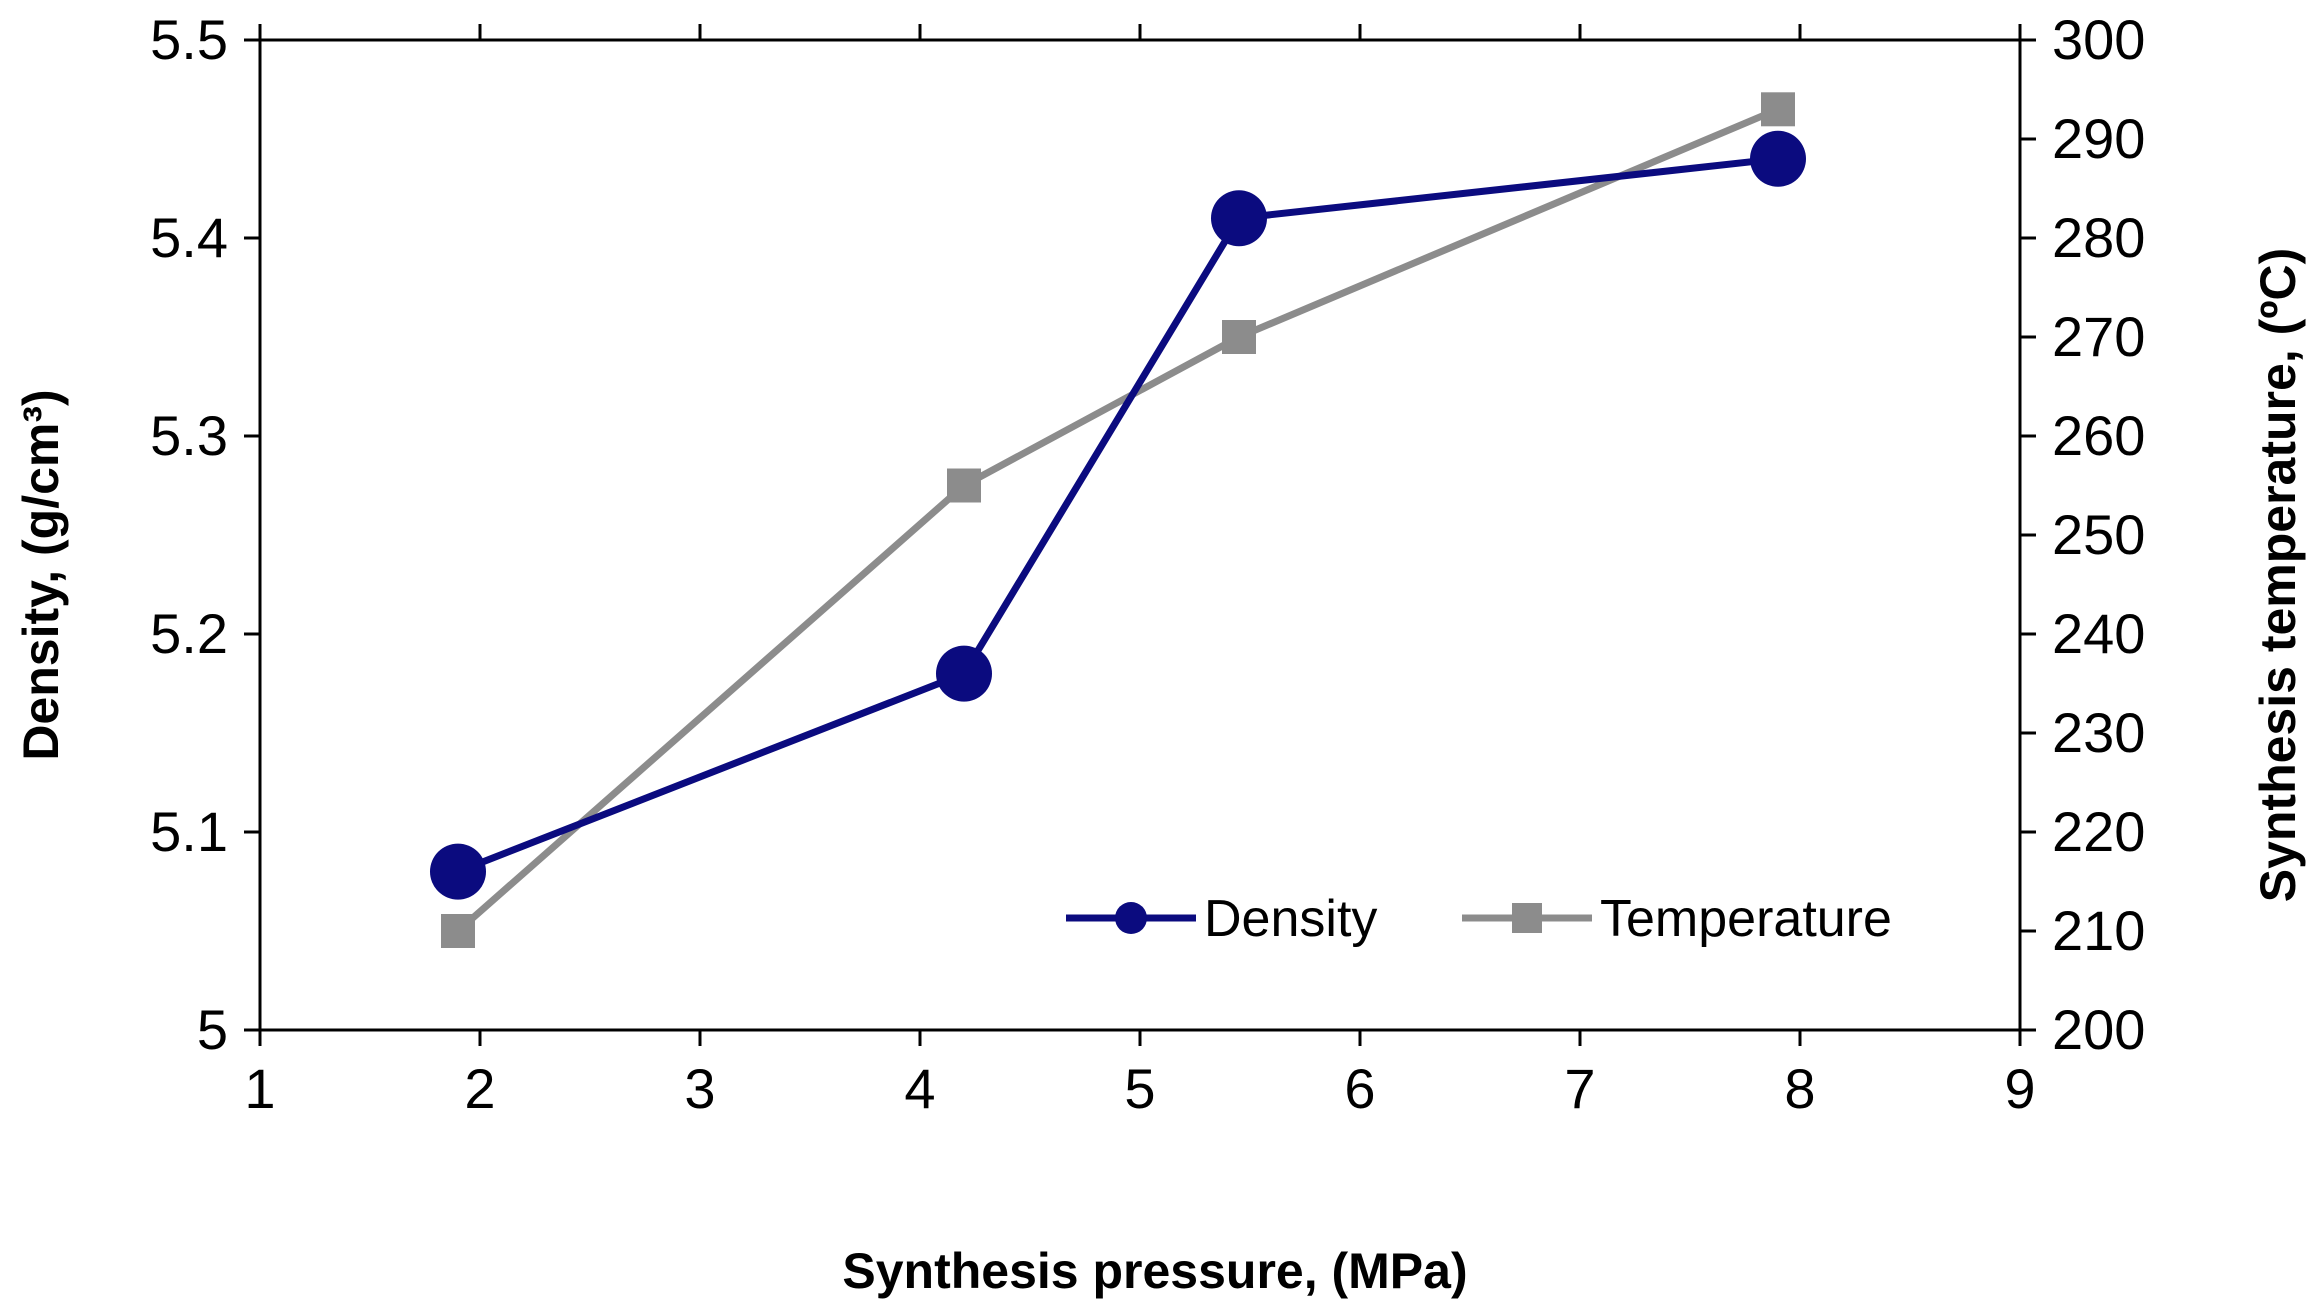  I want to click on y2-tick-label: 240, so click(2098, 633).